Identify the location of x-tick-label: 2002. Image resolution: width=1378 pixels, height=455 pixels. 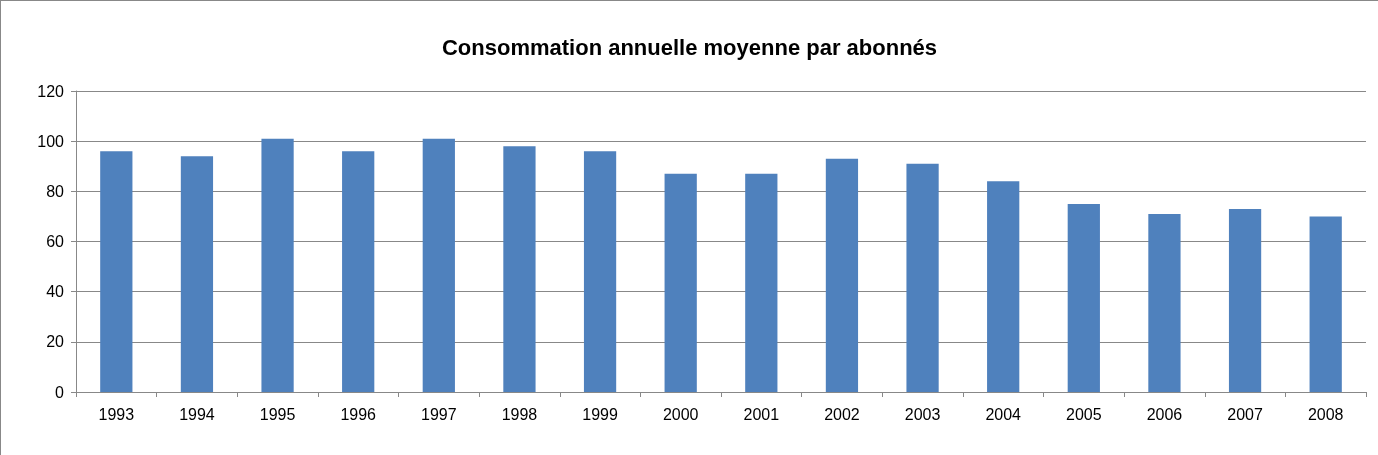
(842, 414).